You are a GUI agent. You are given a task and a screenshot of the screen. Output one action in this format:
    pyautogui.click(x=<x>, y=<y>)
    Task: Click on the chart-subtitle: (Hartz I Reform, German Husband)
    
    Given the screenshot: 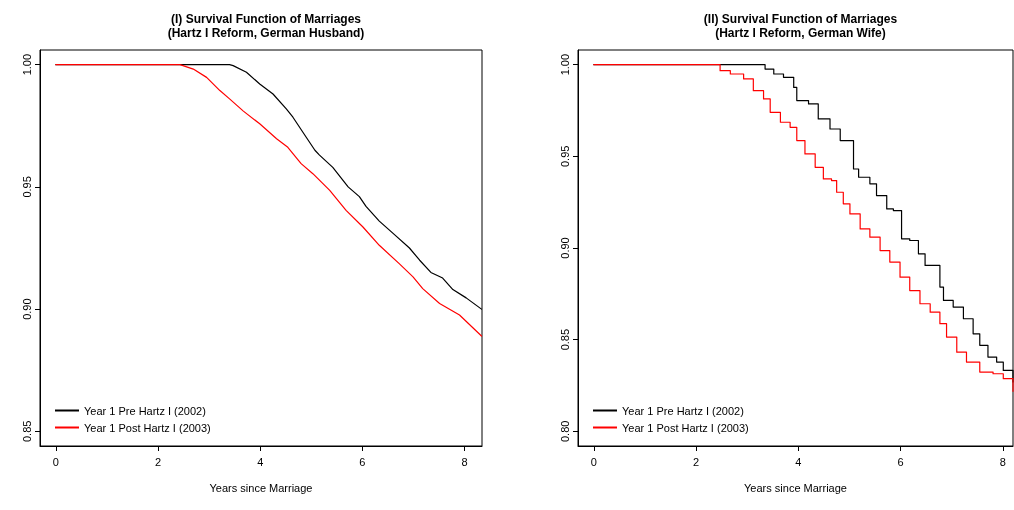 What is the action you would take?
    pyautogui.click(x=266, y=33)
    